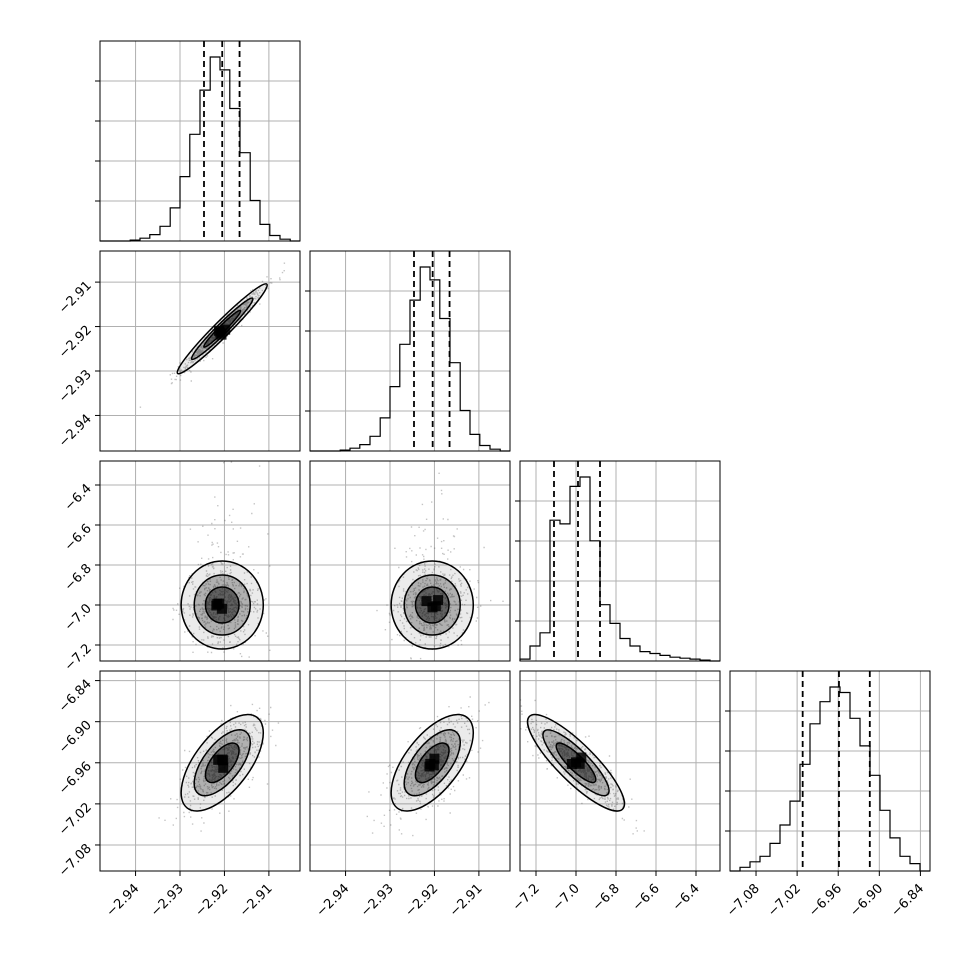 This screenshot has width=970, height=970. Describe the element at coordinates (78, 657) in the screenshot. I see `y-tick-label-p3: −7.2` at that location.